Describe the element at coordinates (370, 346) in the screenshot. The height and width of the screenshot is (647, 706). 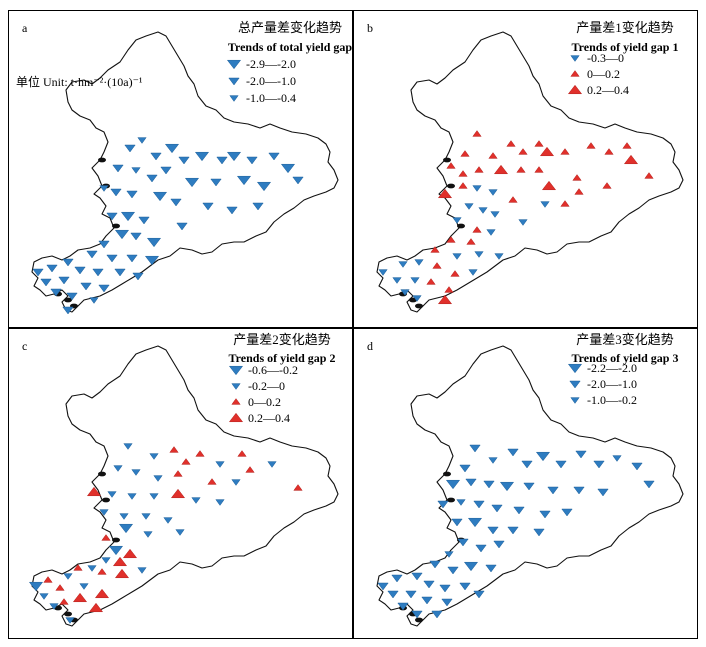
I see `panel-letter: d` at that location.